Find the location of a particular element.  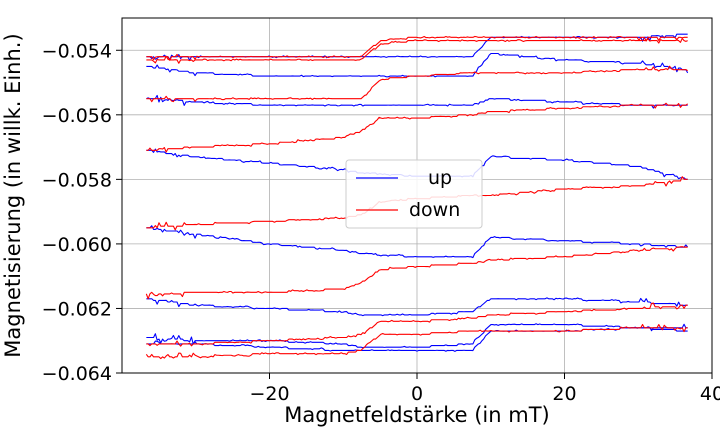

legend-box is located at coordinates (414, 194).